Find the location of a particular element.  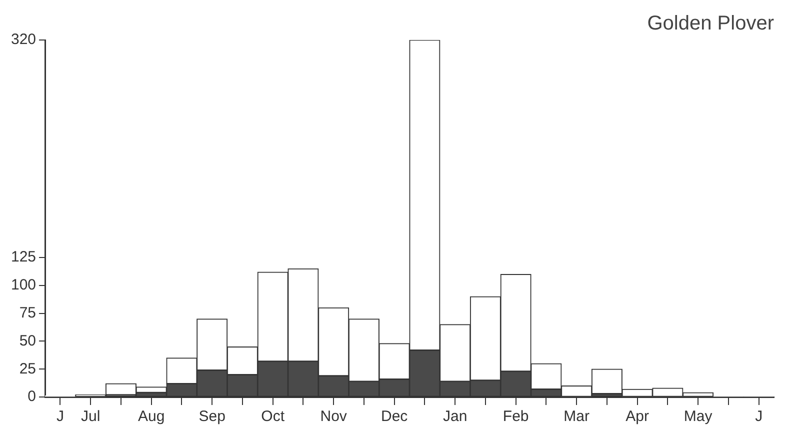

x-tick-label: Mar is located at coordinates (577, 417).